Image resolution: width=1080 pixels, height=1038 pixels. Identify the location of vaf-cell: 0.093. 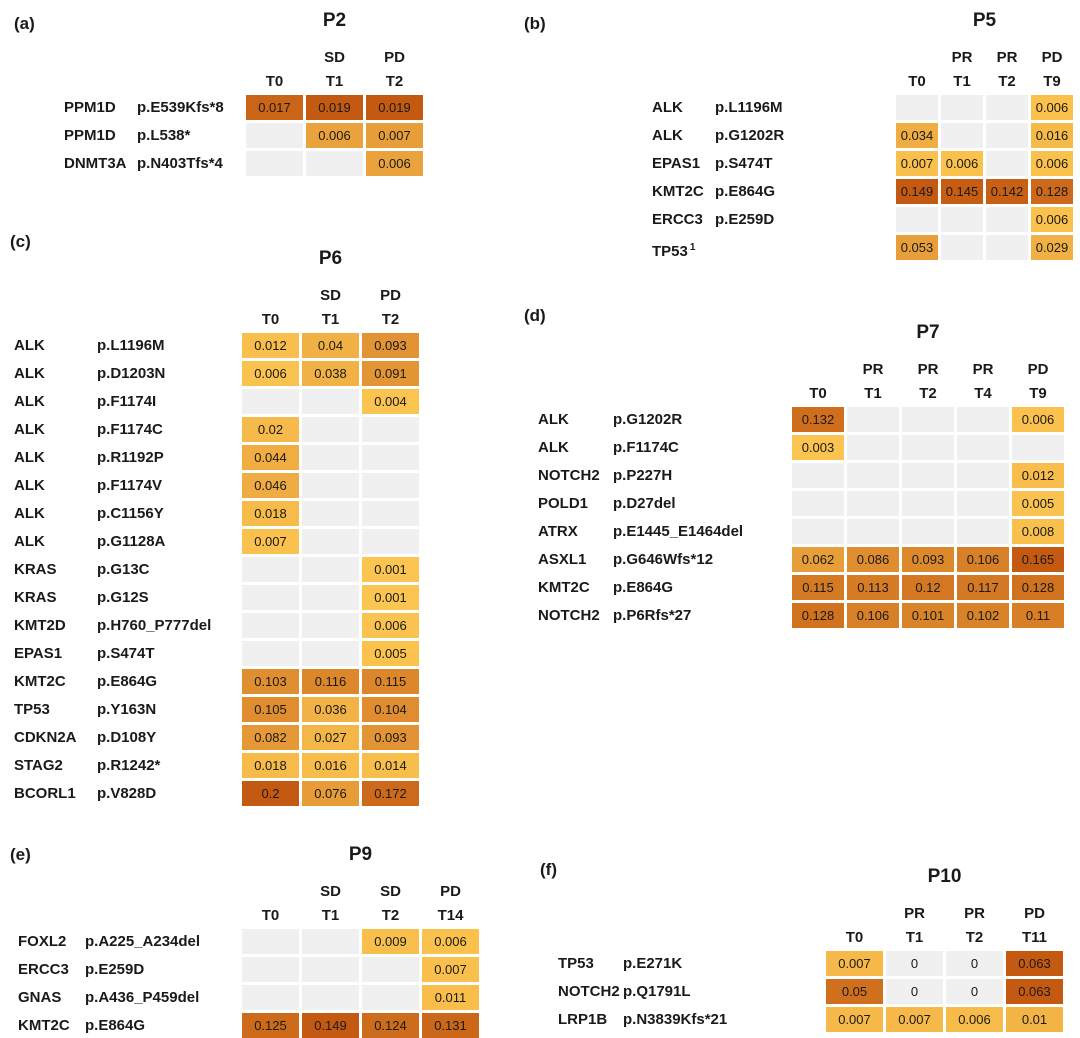
(390, 345).